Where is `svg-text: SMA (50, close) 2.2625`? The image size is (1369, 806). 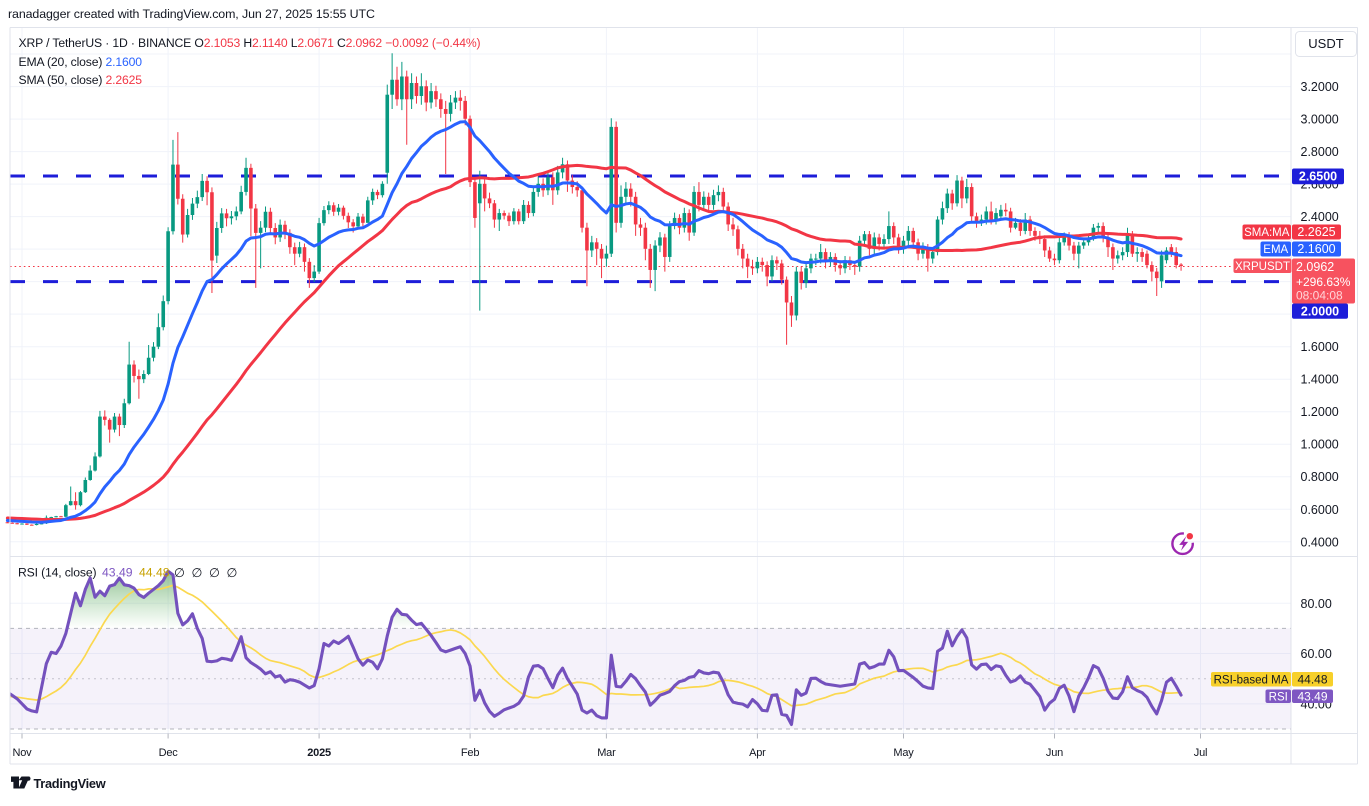 svg-text: SMA (50, close) 2.2625 is located at coordinates (81, 80).